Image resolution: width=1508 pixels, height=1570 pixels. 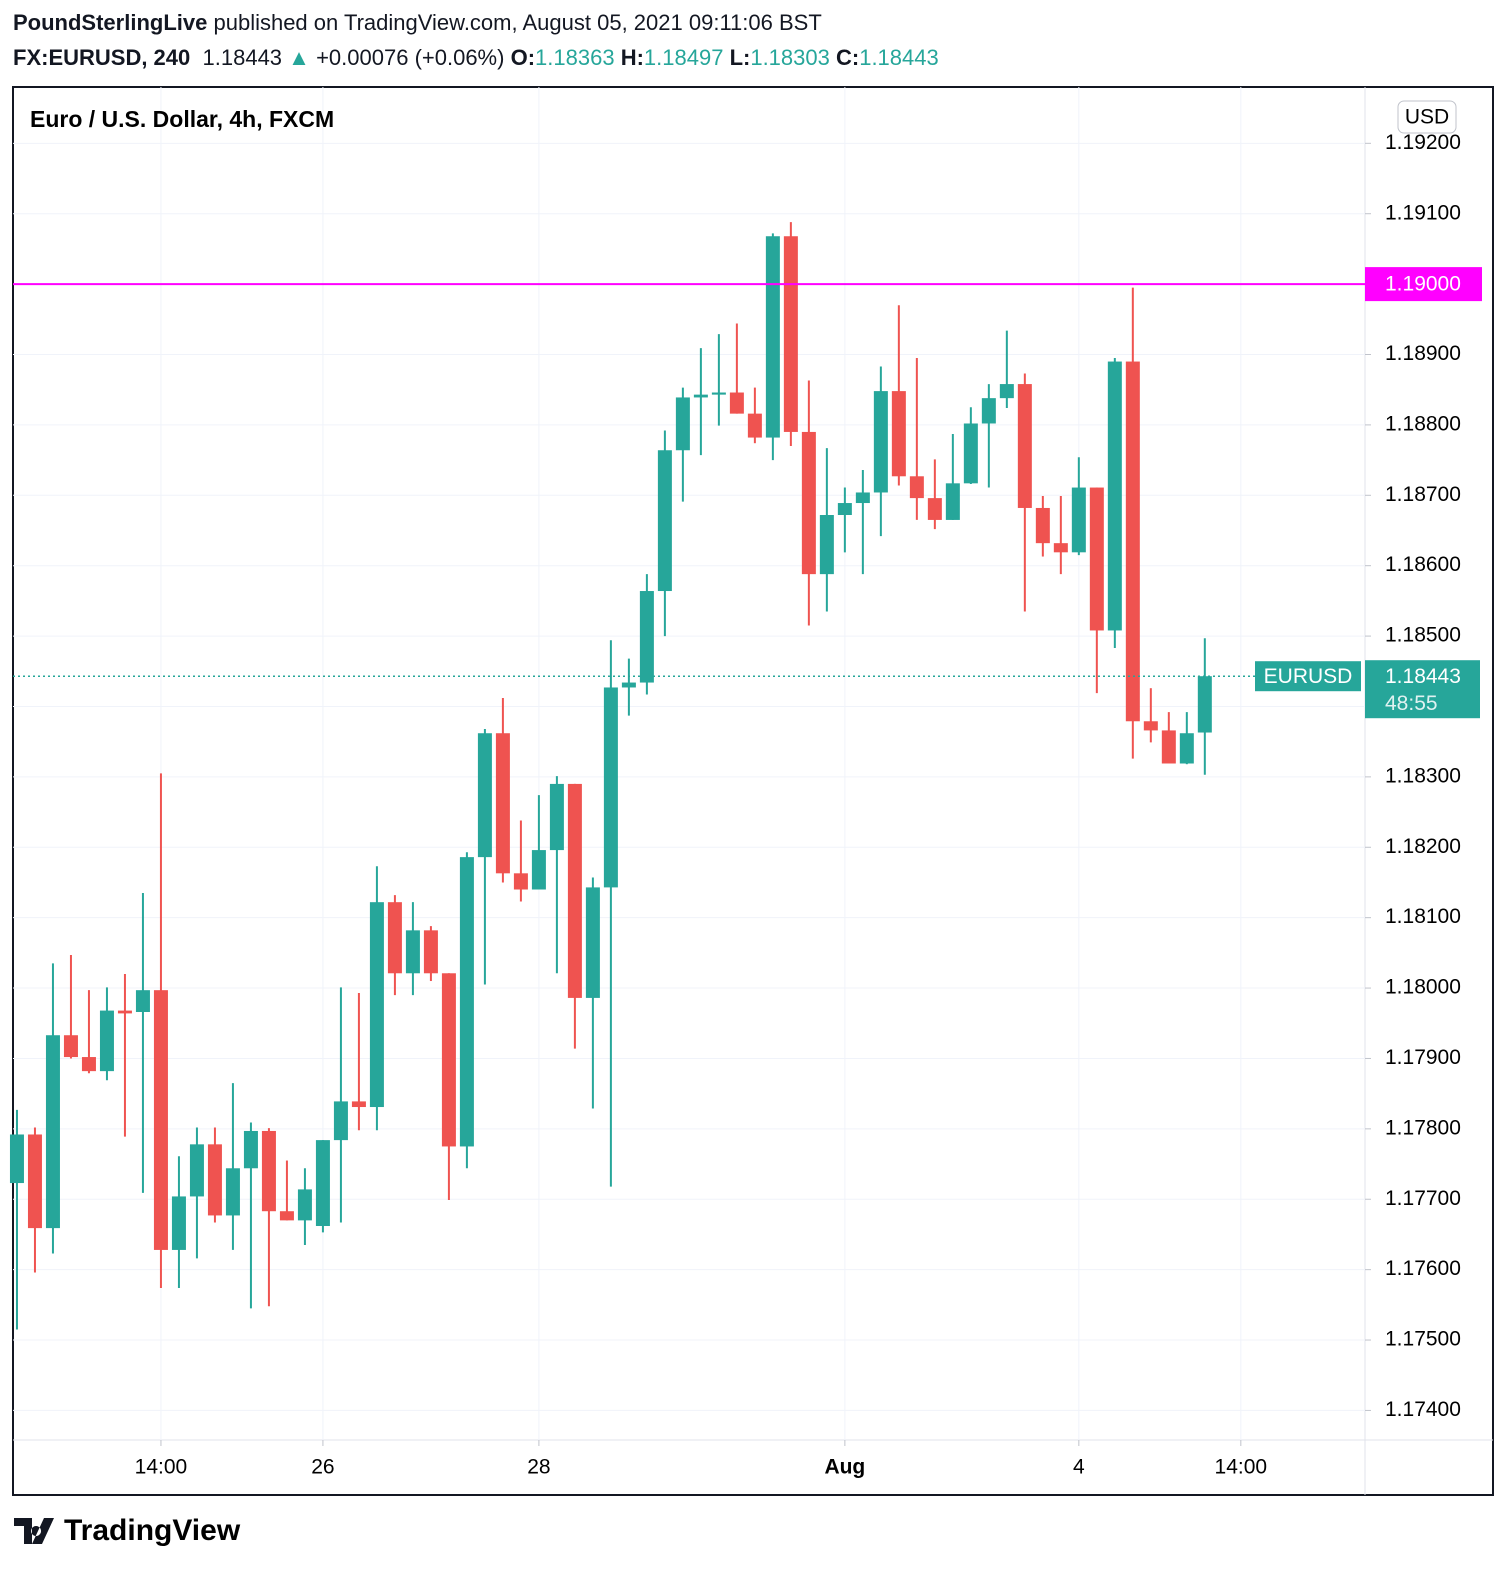 What do you see at coordinates (1423, 775) in the screenshot?
I see `y-tick-label: 1.18300` at bounding box center [1423, 775].